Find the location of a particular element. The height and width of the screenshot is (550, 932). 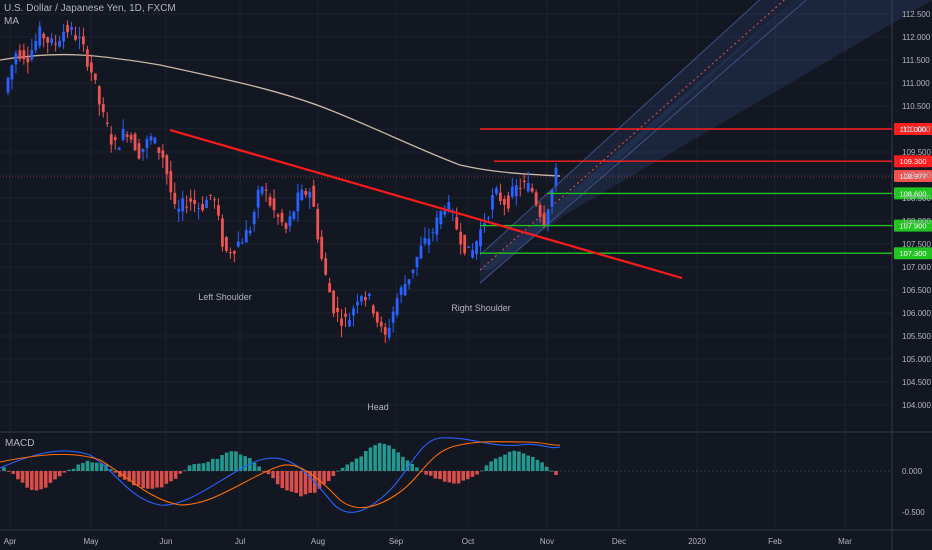

annotations: Left Shoulder Head Right Shoulder is located at coordinates (354, 352).